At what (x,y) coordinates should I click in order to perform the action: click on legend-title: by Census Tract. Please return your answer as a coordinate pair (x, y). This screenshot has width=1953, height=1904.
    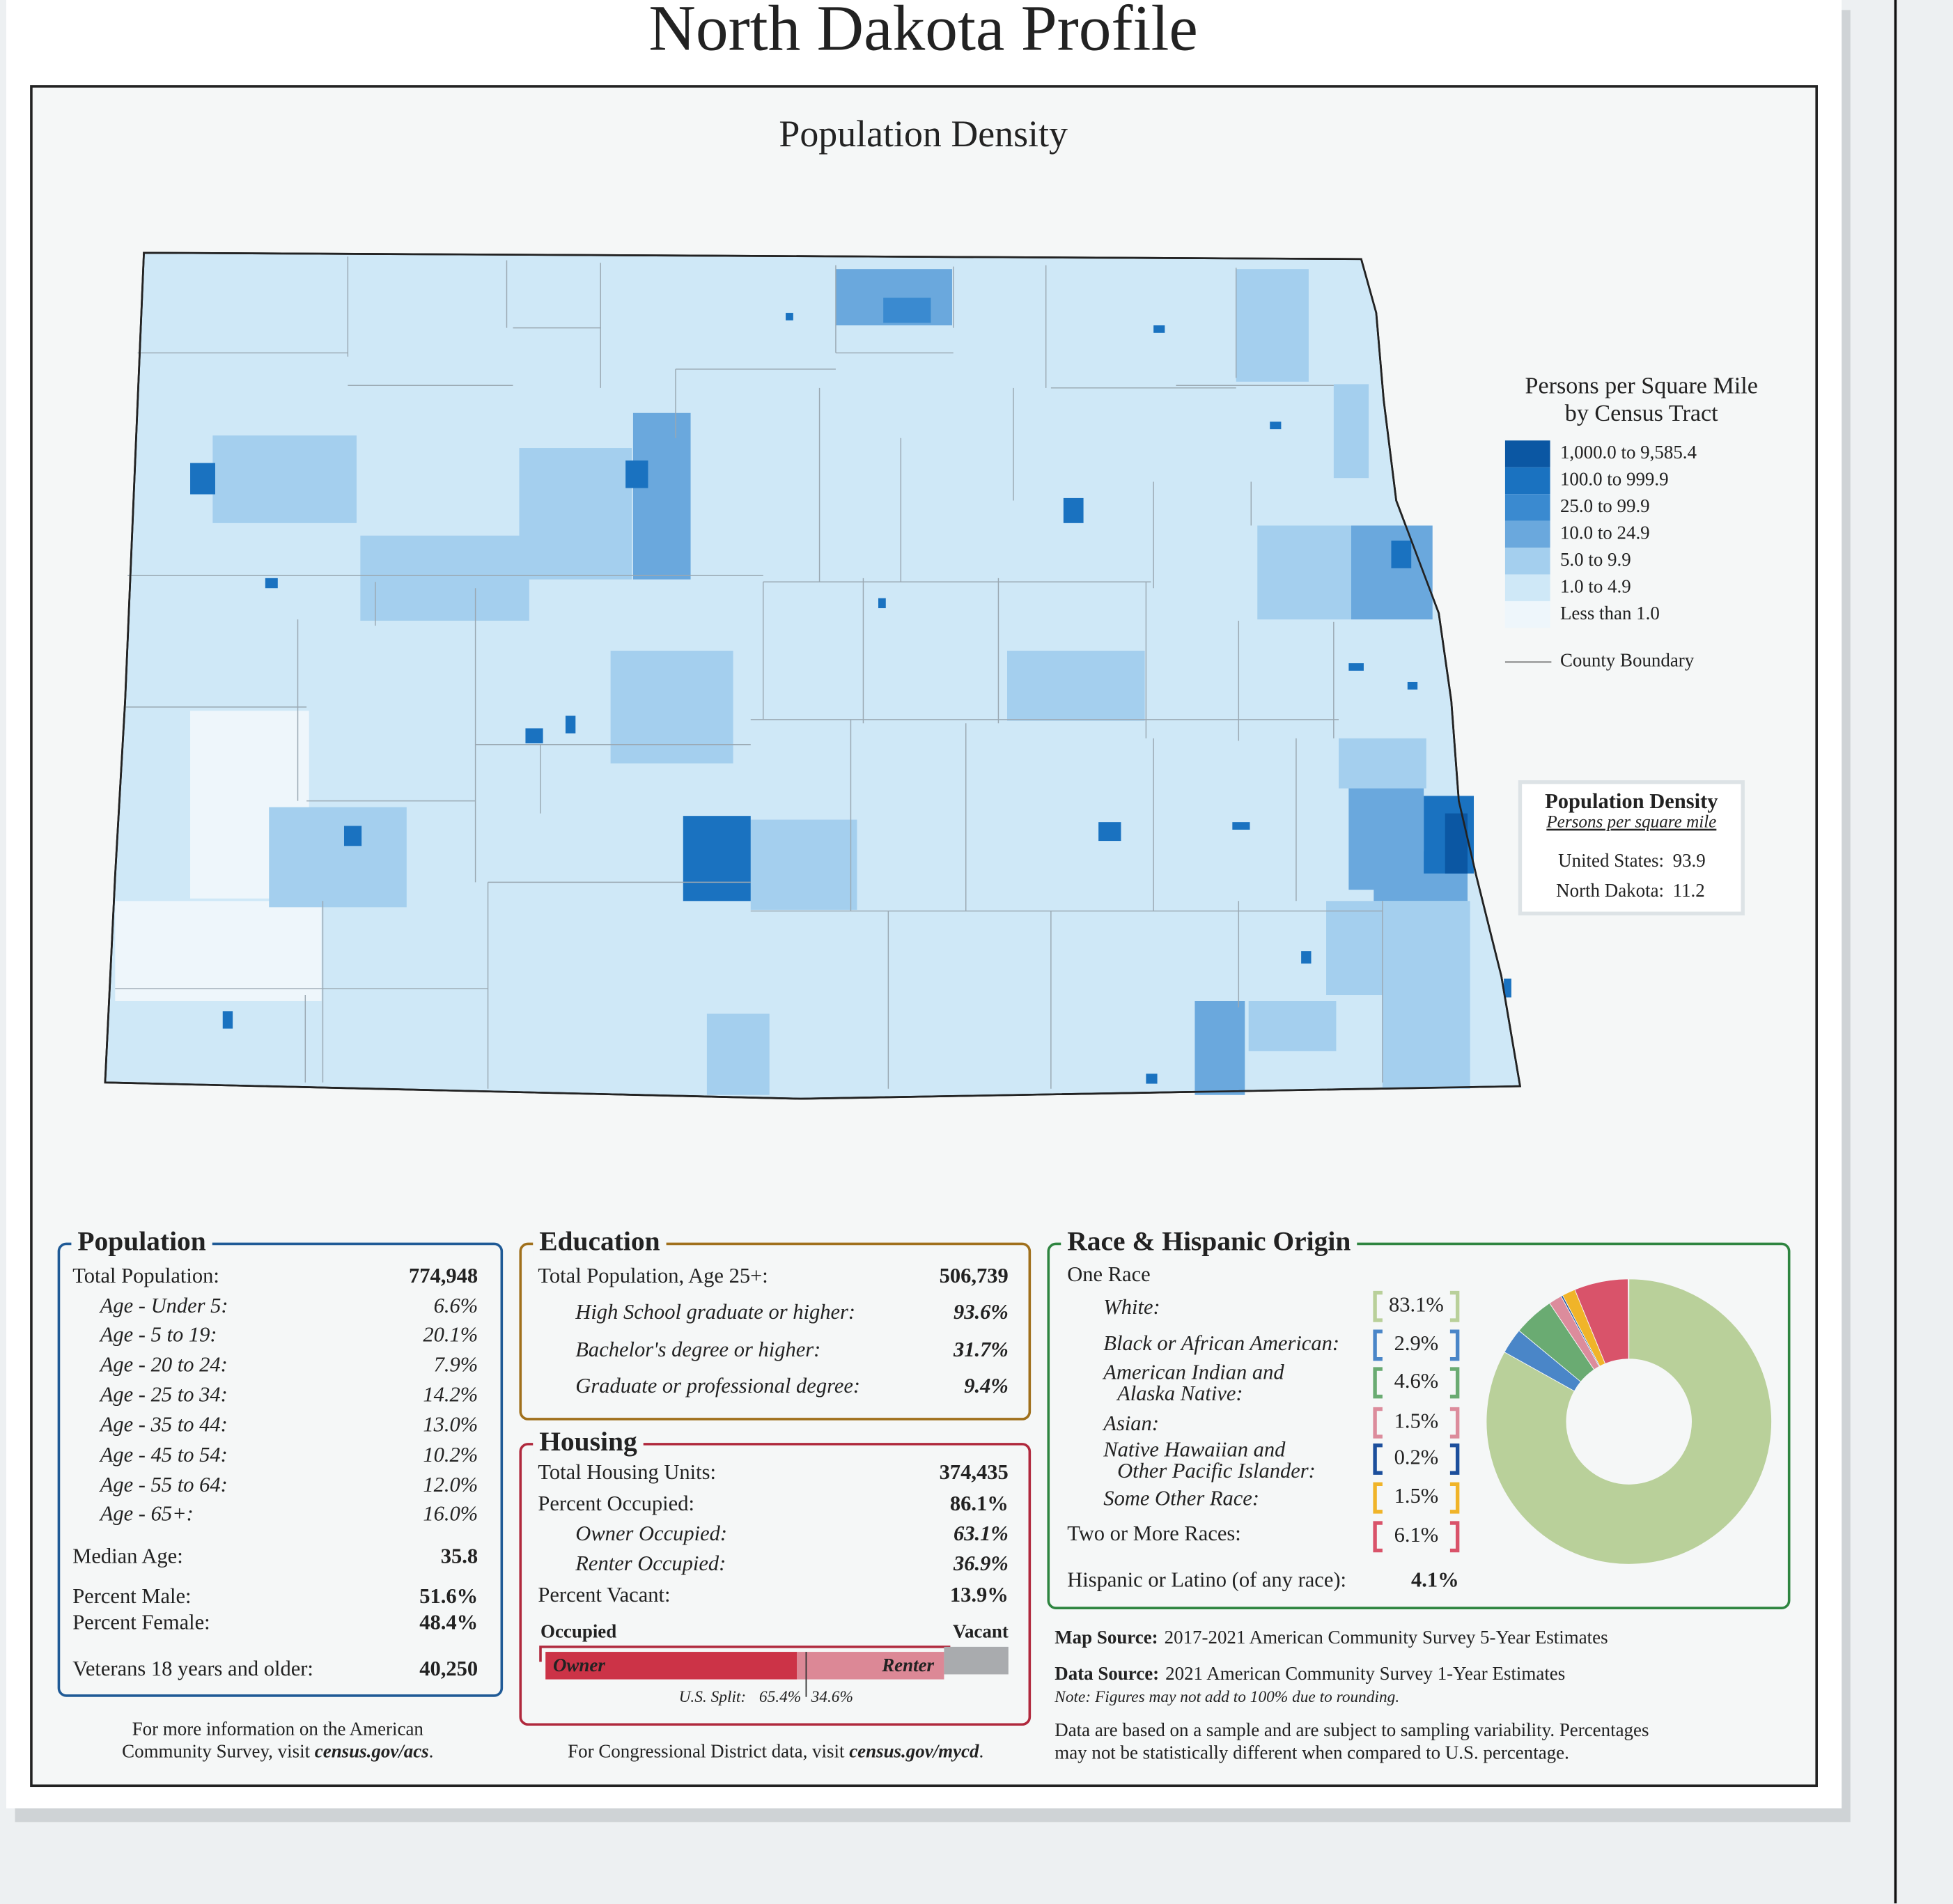
    Looking at the image, I should click on (1641, 413).